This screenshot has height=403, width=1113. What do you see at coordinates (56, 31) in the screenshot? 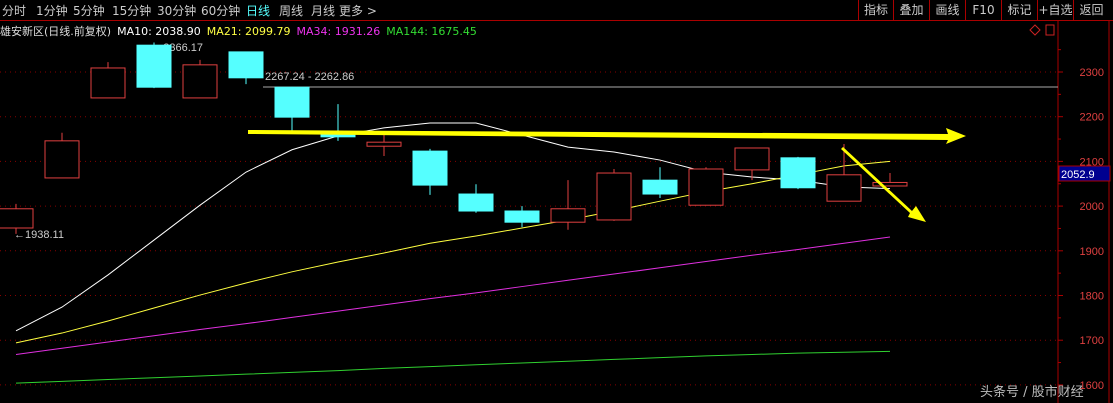
I see `security-name: 雄安新区(日线.前复权)` at bounding box center [56, 31].